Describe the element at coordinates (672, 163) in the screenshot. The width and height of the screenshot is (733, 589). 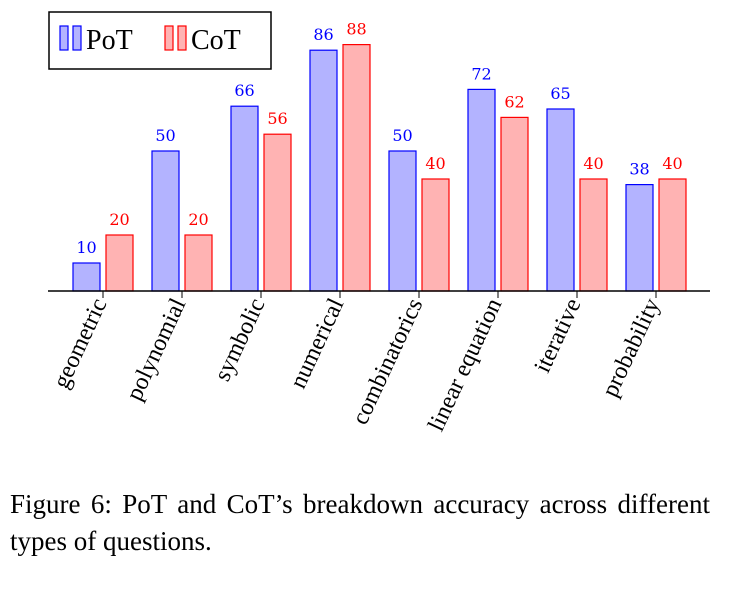
I see `data-label-cot-probability: 40` at that location.